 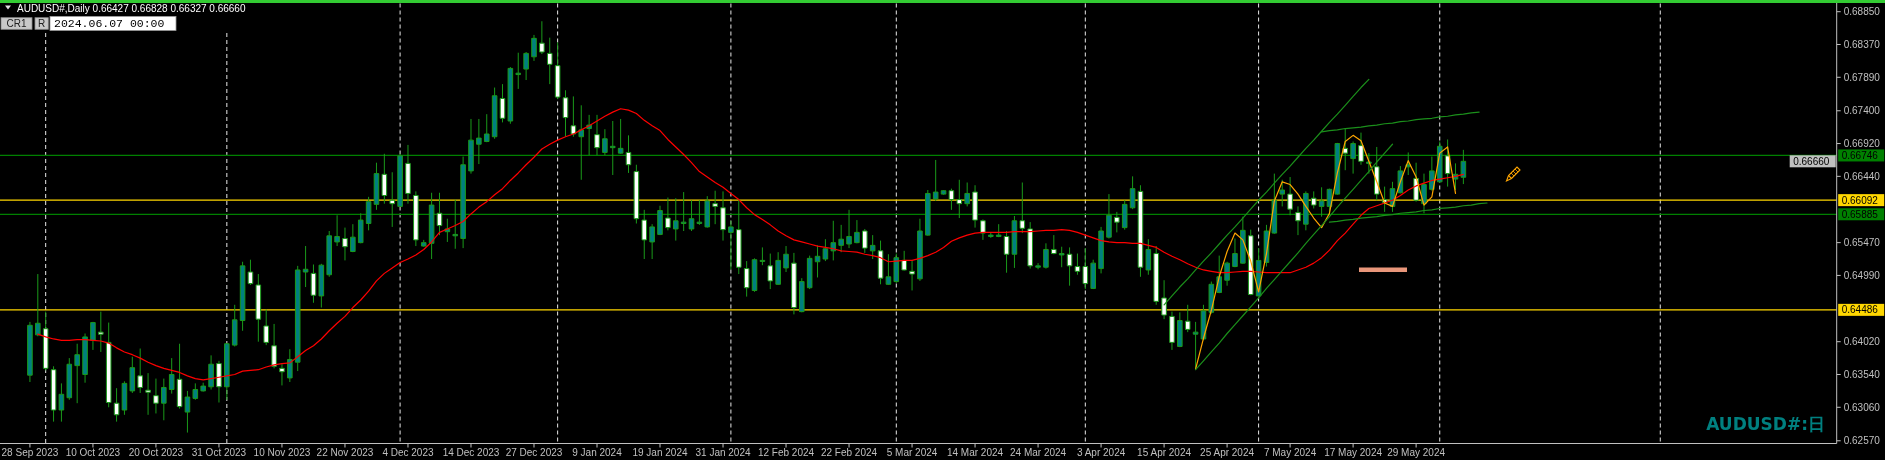 What do you see at coordinates (131, 9) in the screenshot?
I see `chart-title: AUDUSD#,Daily 0.66427 0.66828 0.66327 0.66660` at bounding box center [131, 9].